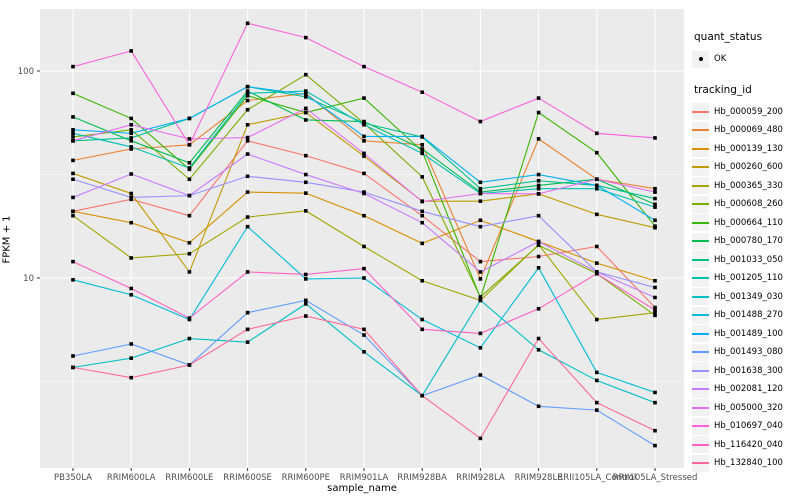 This screenshot has height=500, width=800. What do you see at coordinates (247, 478) in the screenshot?
I see `x-tick-label: RRIM600SE` at bounding box center [247, 478].